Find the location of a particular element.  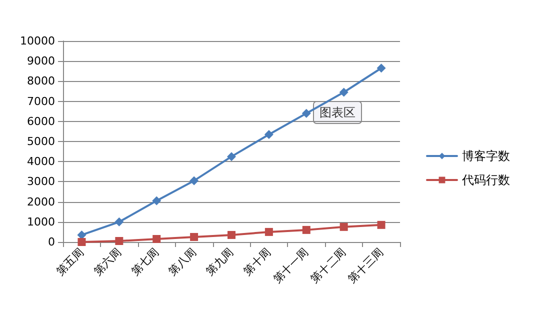

y-tick-label: 1000 is located at coordinates (41, 221).